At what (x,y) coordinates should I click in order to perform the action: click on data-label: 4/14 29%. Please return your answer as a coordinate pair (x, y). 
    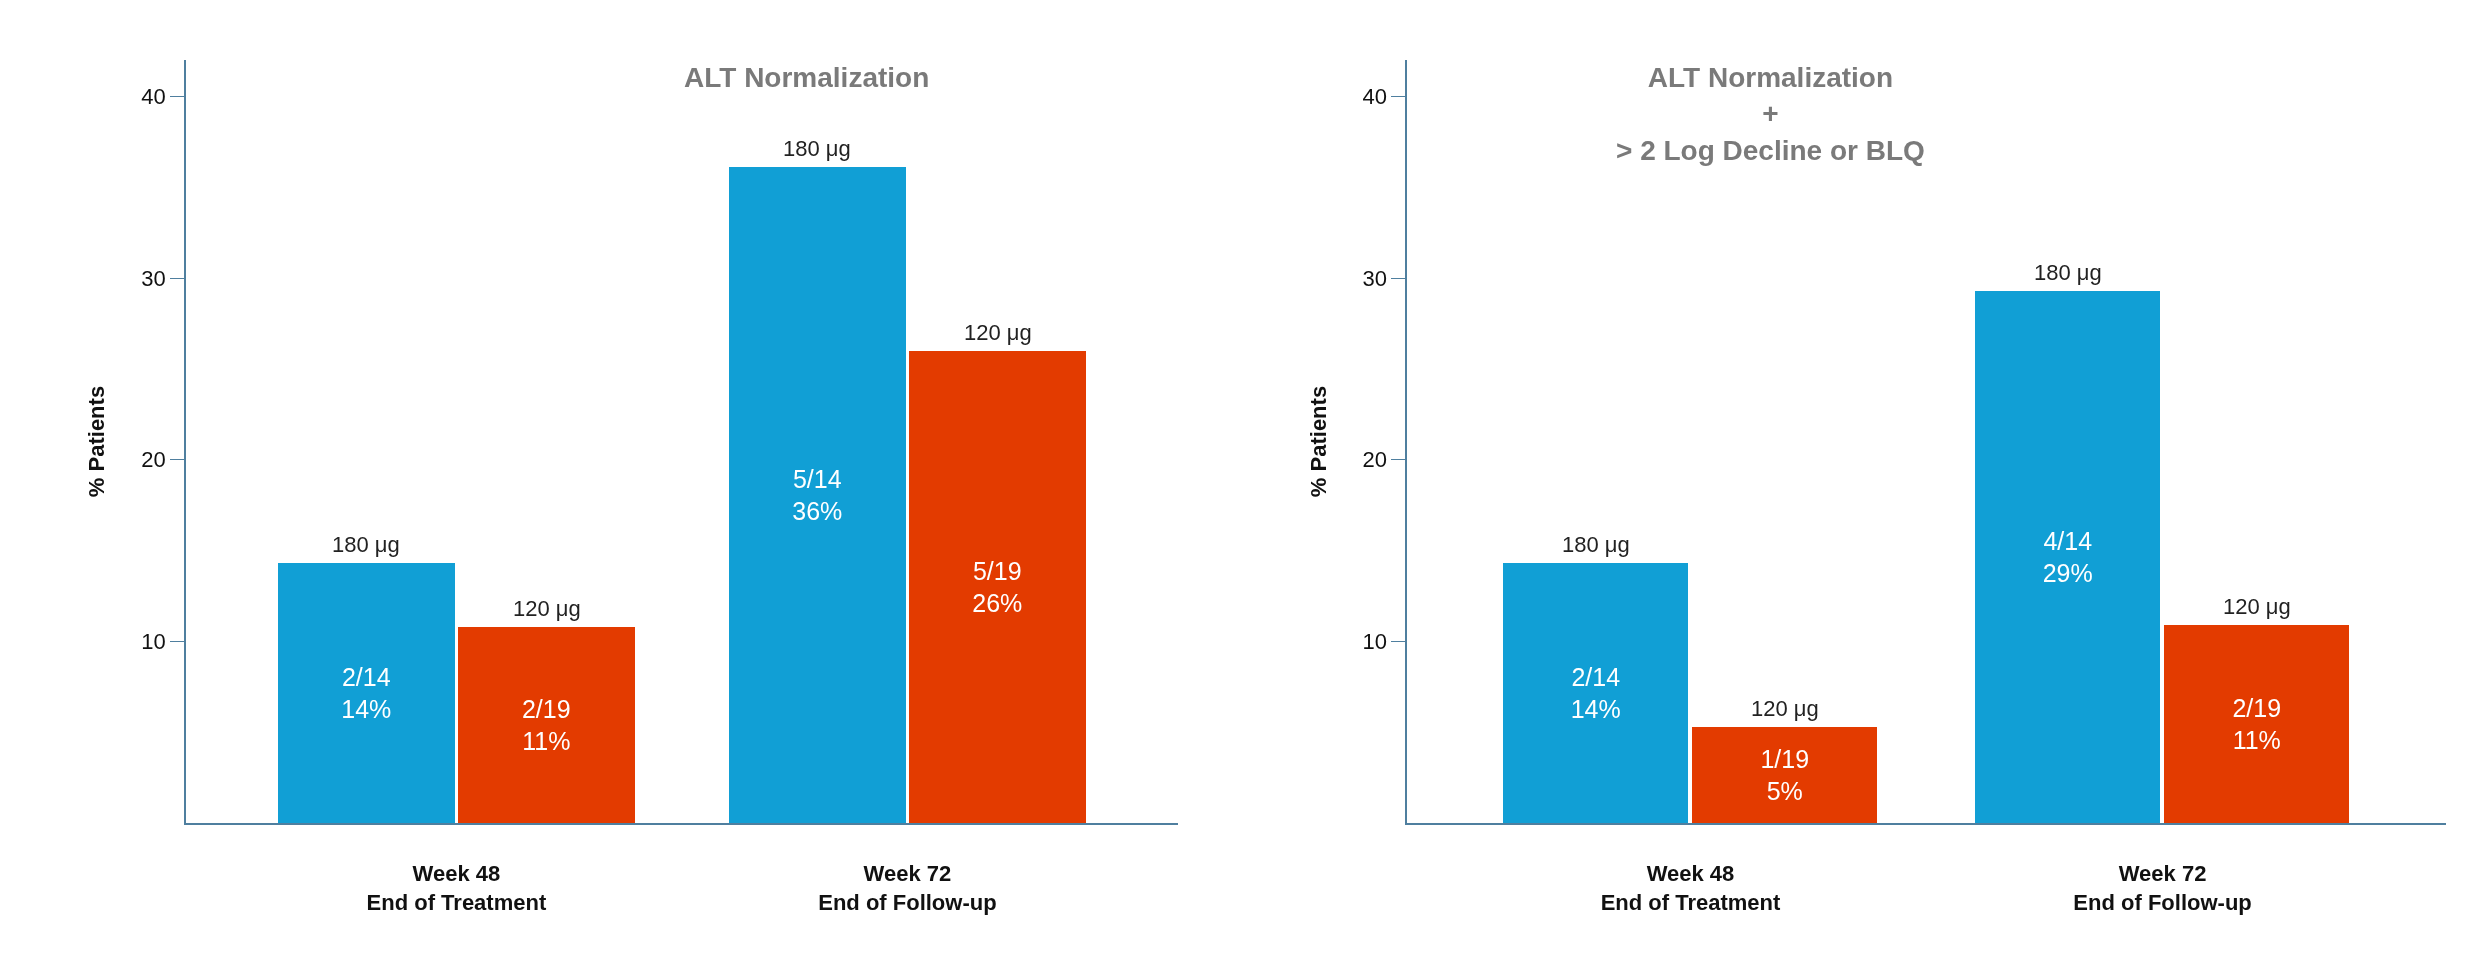
    Looking at the image, I should click on (2067, 557).